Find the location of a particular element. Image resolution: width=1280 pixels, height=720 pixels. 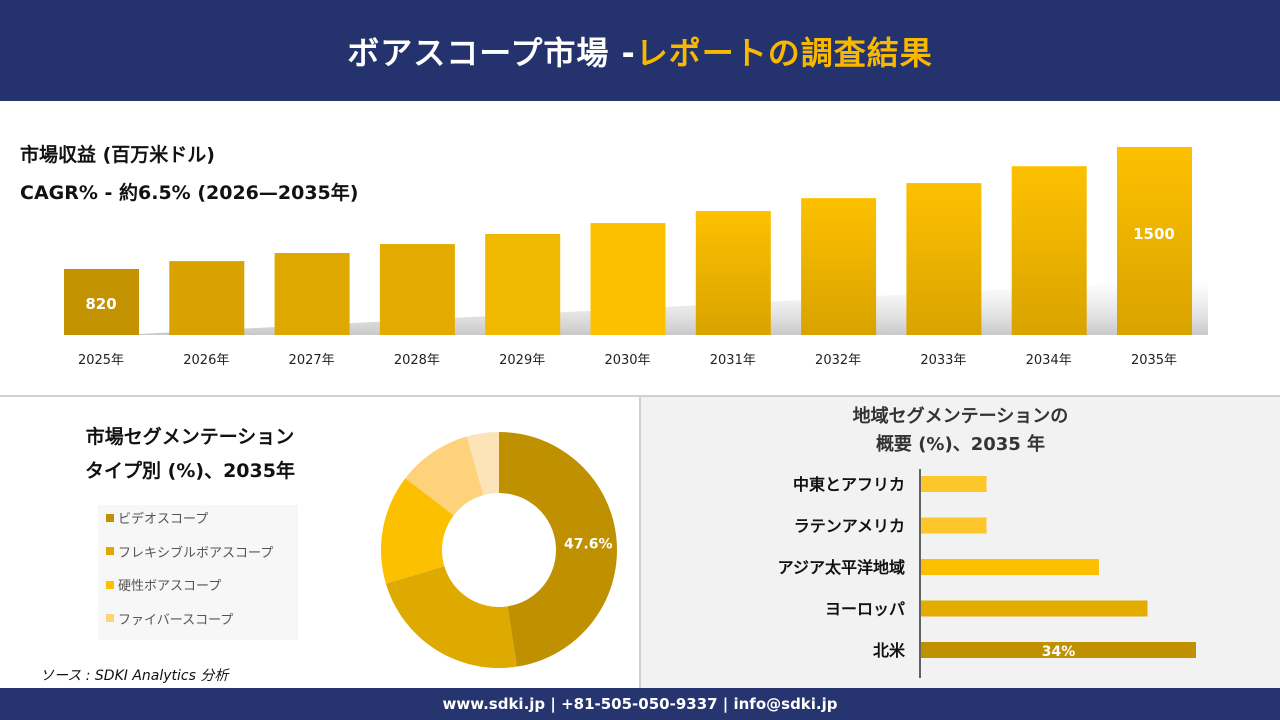

segment-title: 市場セグメンテーション タイプ別 (%)、2035年 is located at coordinates (190, 454).